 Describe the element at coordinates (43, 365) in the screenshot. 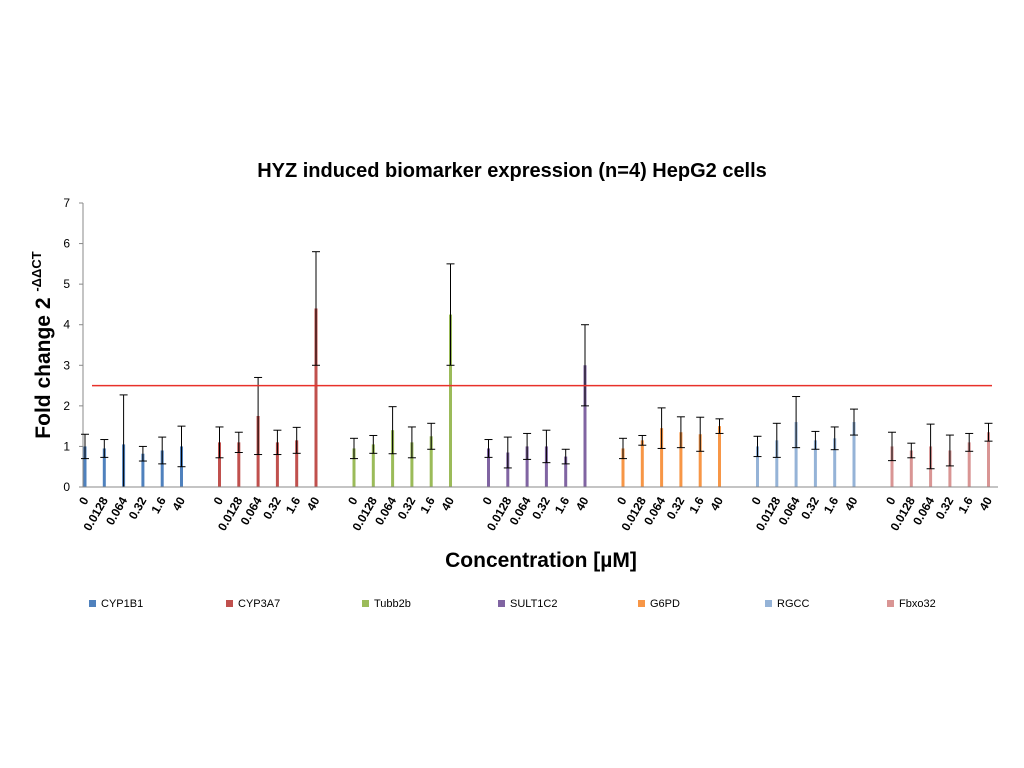

I see `y-axis-title-text: Fold change 2` at that location.